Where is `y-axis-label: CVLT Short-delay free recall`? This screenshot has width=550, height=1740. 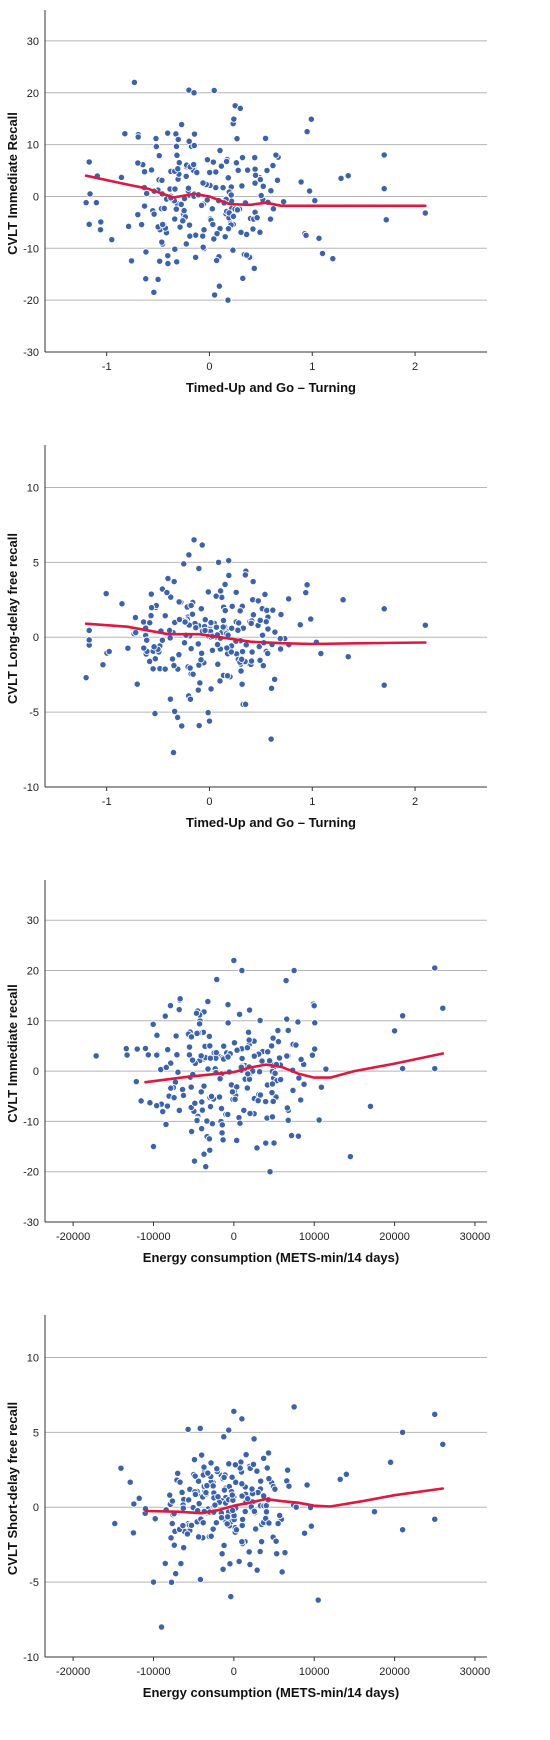
y-axis-label: CVLT Short-delay free recall is located at coordinates (12, 1488).